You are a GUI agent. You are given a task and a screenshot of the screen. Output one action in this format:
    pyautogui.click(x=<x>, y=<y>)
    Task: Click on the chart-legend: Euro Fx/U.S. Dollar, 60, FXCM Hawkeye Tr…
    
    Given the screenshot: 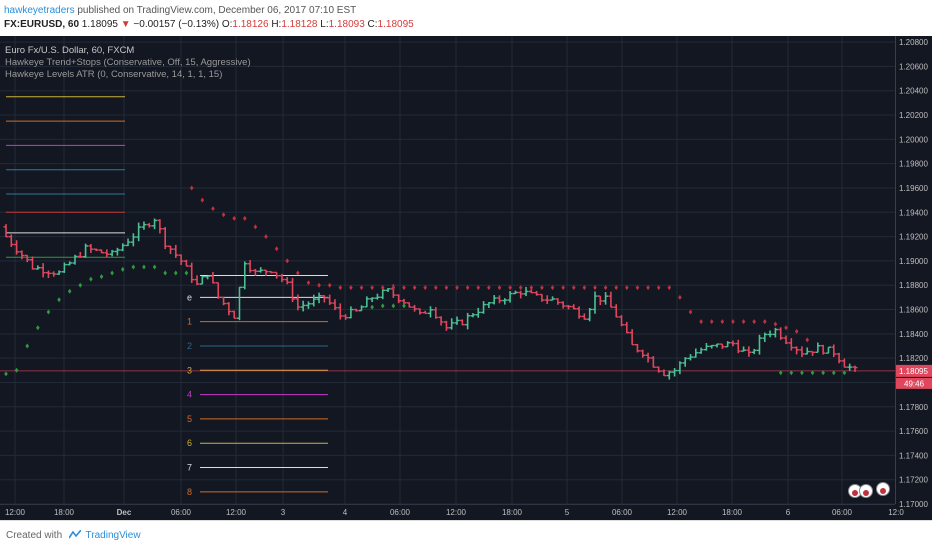 What is the action you would take?
    pyautogui.click(x=128, y=63)
    